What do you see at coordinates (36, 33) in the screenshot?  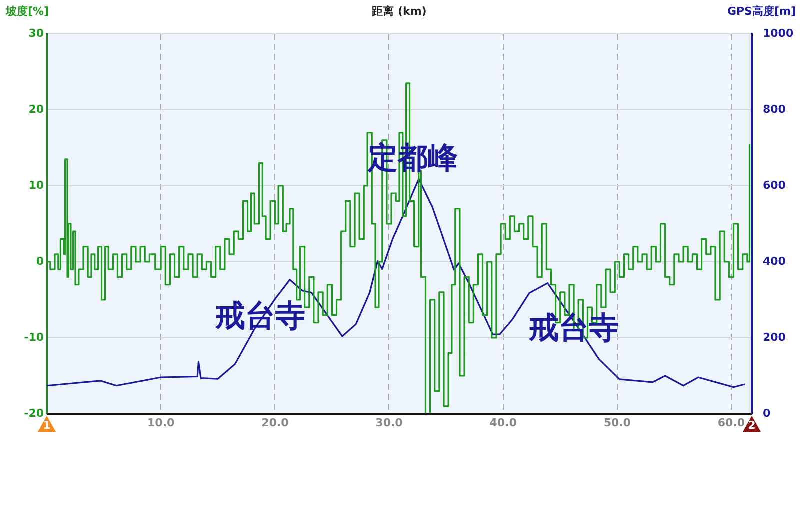 I see `y-tick-label: 30` at bounding box center [36, 33].